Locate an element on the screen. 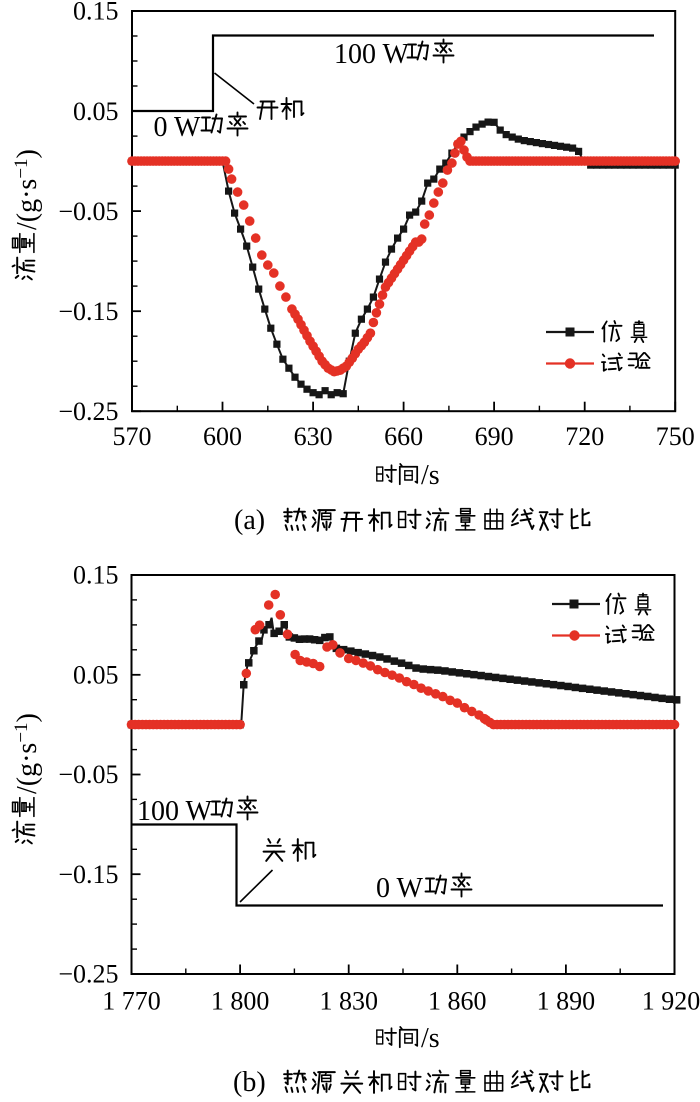 The width and height of the screenshot is (700, 1102). svg-text: 600 is located at coordinates (222, 436).